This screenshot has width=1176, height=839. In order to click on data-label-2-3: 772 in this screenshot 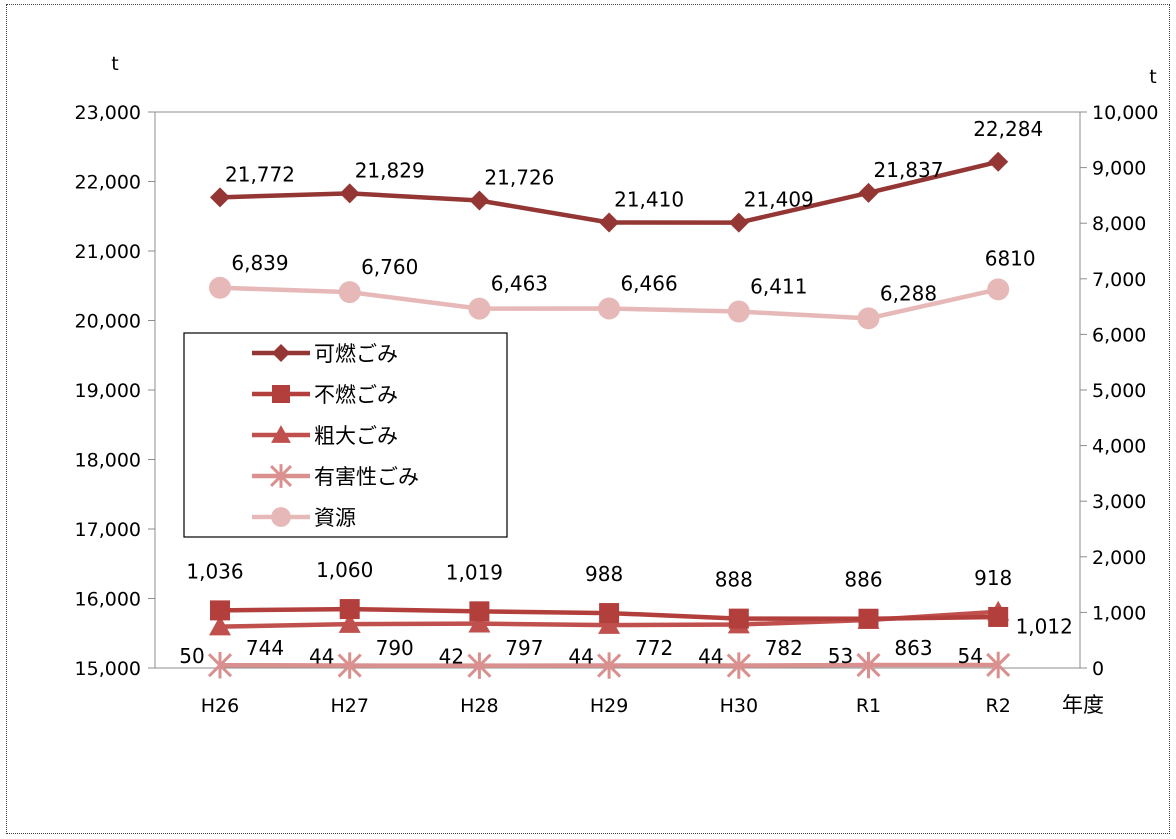, I will do `click(654, 648)`.